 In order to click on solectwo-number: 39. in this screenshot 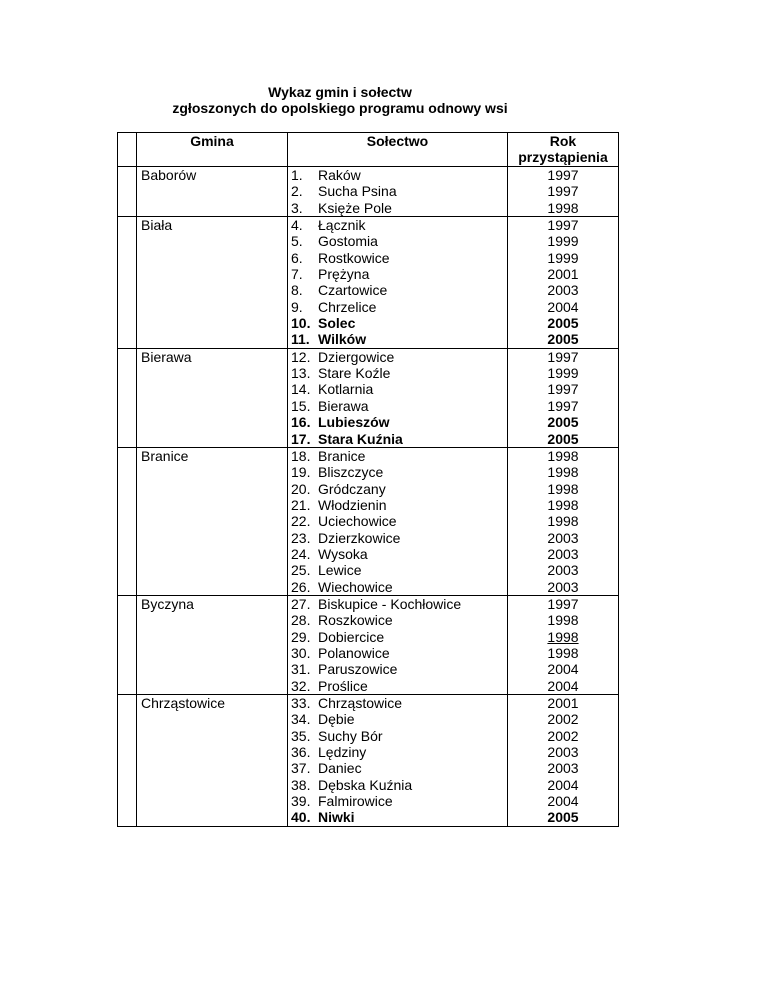, I will do `click(301, 801)`.